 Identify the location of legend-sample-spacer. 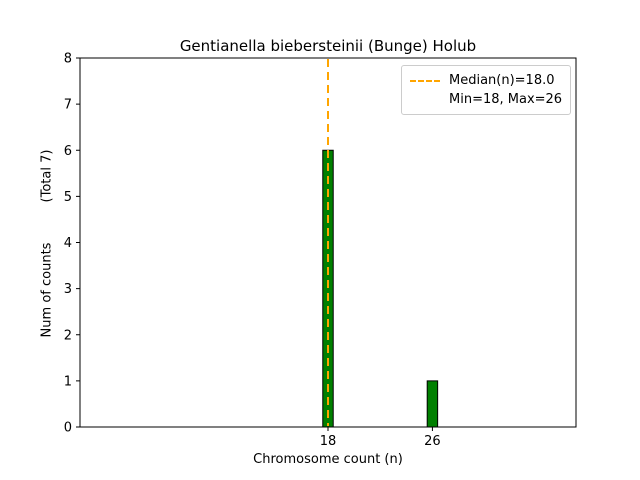
(425, 100).